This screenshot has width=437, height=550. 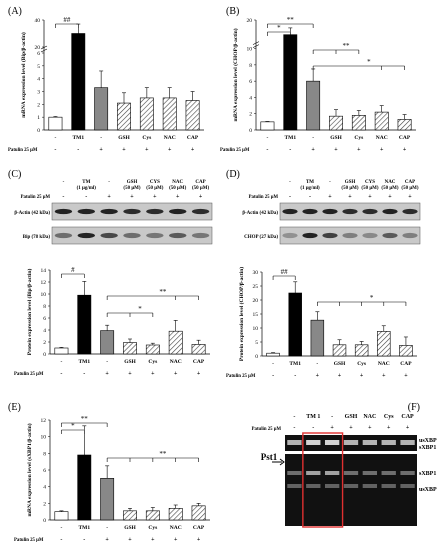 What do you see at coordinates (256, 343) in the screenshot?
I see `y-tick-label: 5` at bounding box center [256, 343].